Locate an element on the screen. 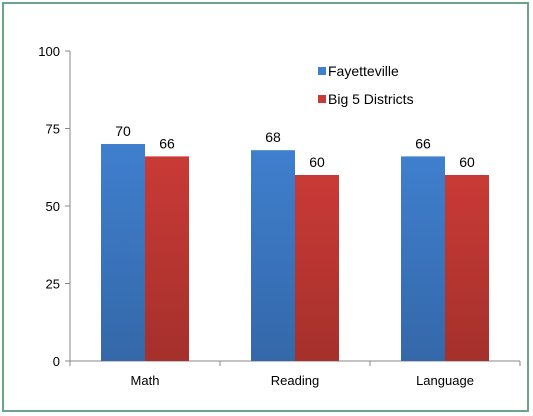  data-label: 70 is located at coordinates (123, 131).